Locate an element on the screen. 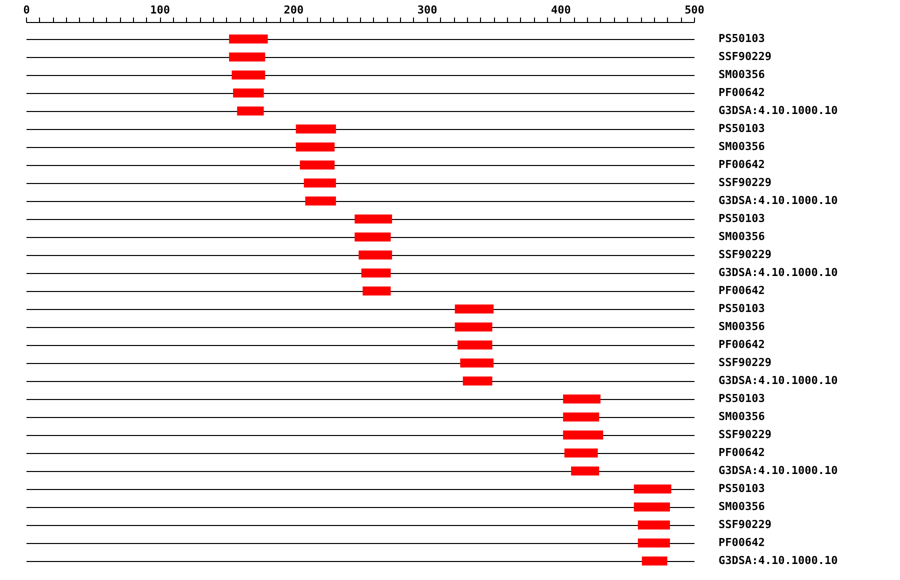 This screenshot has width=900, height=580. x-tick-label: 400 is located at coordinates (560, 10).